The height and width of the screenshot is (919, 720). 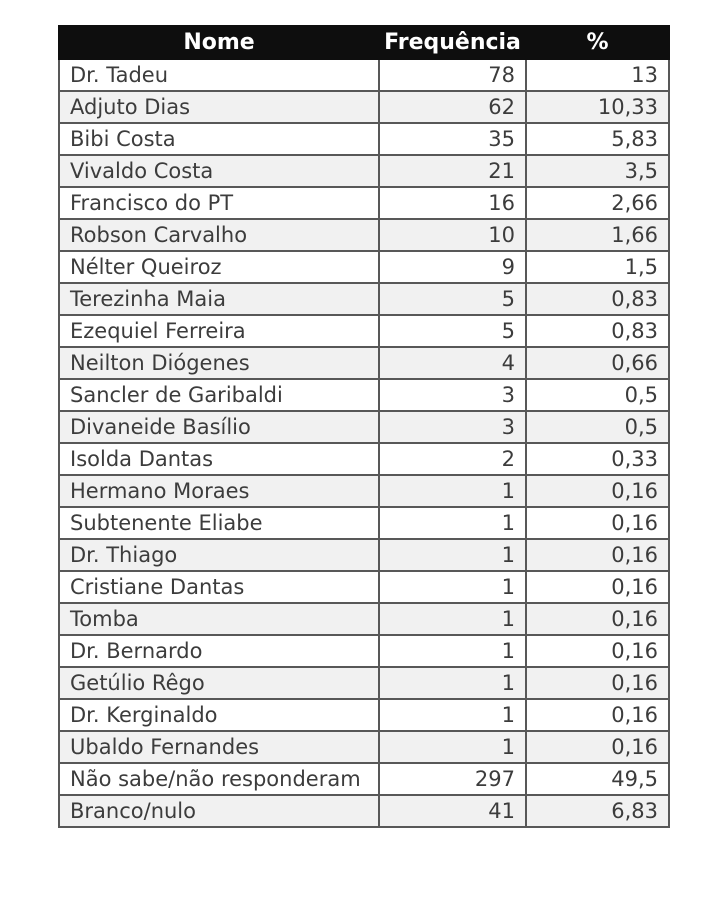 What do you see at coordinates (219, 42) in the screenshot?
I see `column-header-nome: Nome` at bounding box center [219, 42].